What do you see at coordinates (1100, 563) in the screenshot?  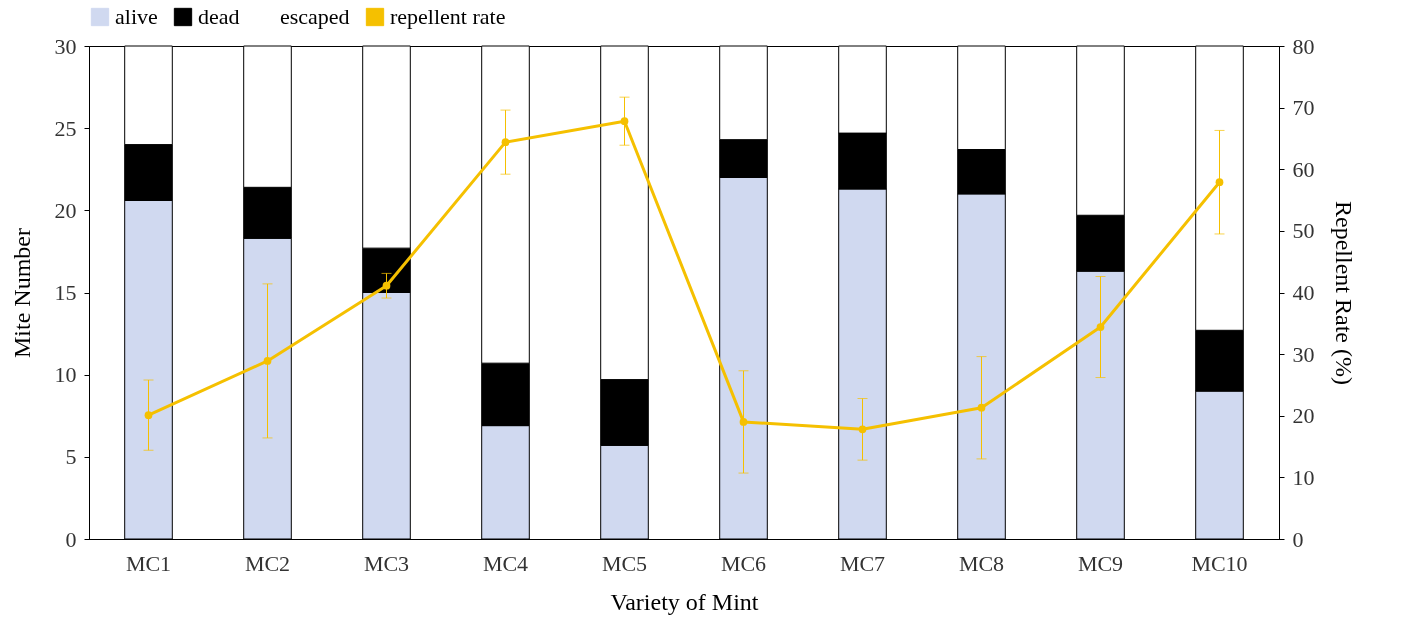 I see `x-tick-label: MC9` at bounding box center [1100, 563].